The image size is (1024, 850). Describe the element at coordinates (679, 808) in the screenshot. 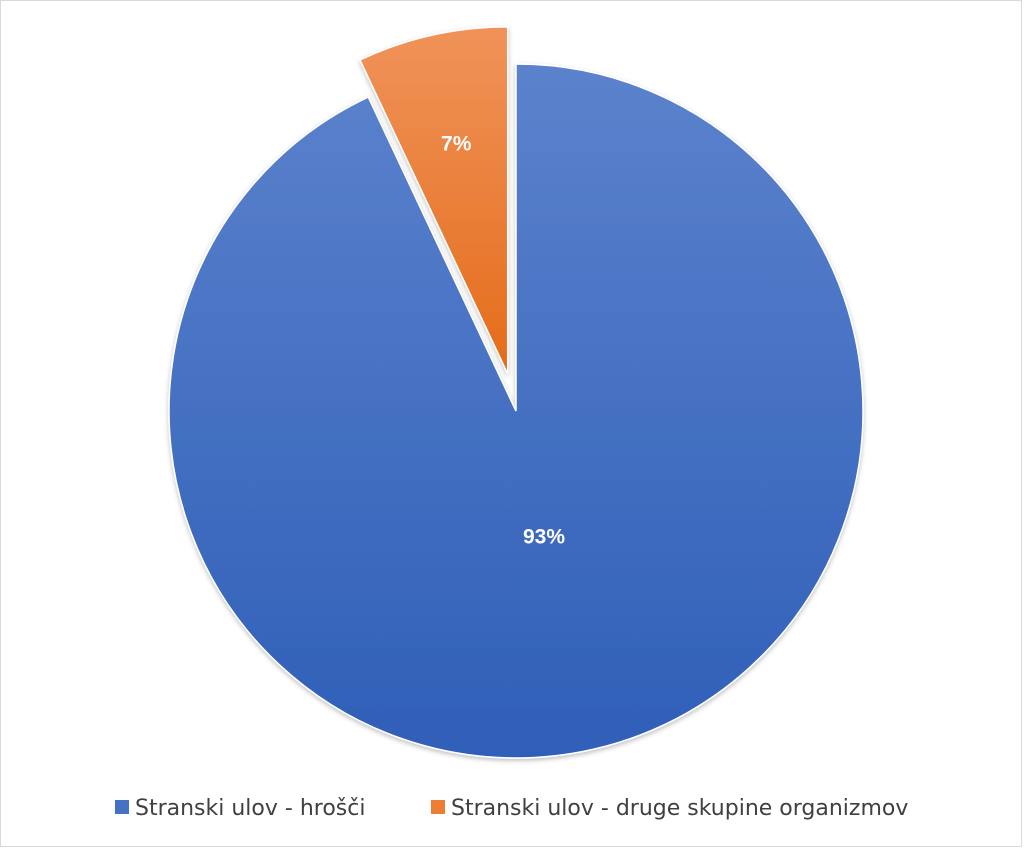

I see `legend-label-druge-skupine: Stranski ulov - druge skupine organizmov` at that location.